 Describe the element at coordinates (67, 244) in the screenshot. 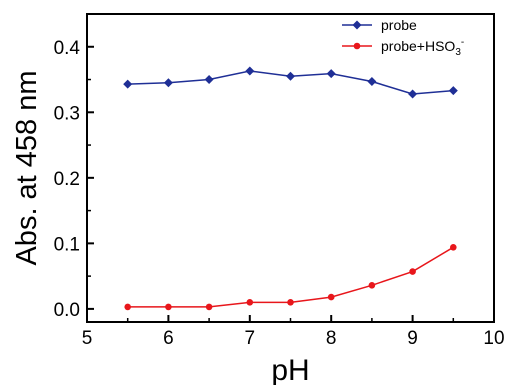

I see `y-tick-label: 0.1` at that location.